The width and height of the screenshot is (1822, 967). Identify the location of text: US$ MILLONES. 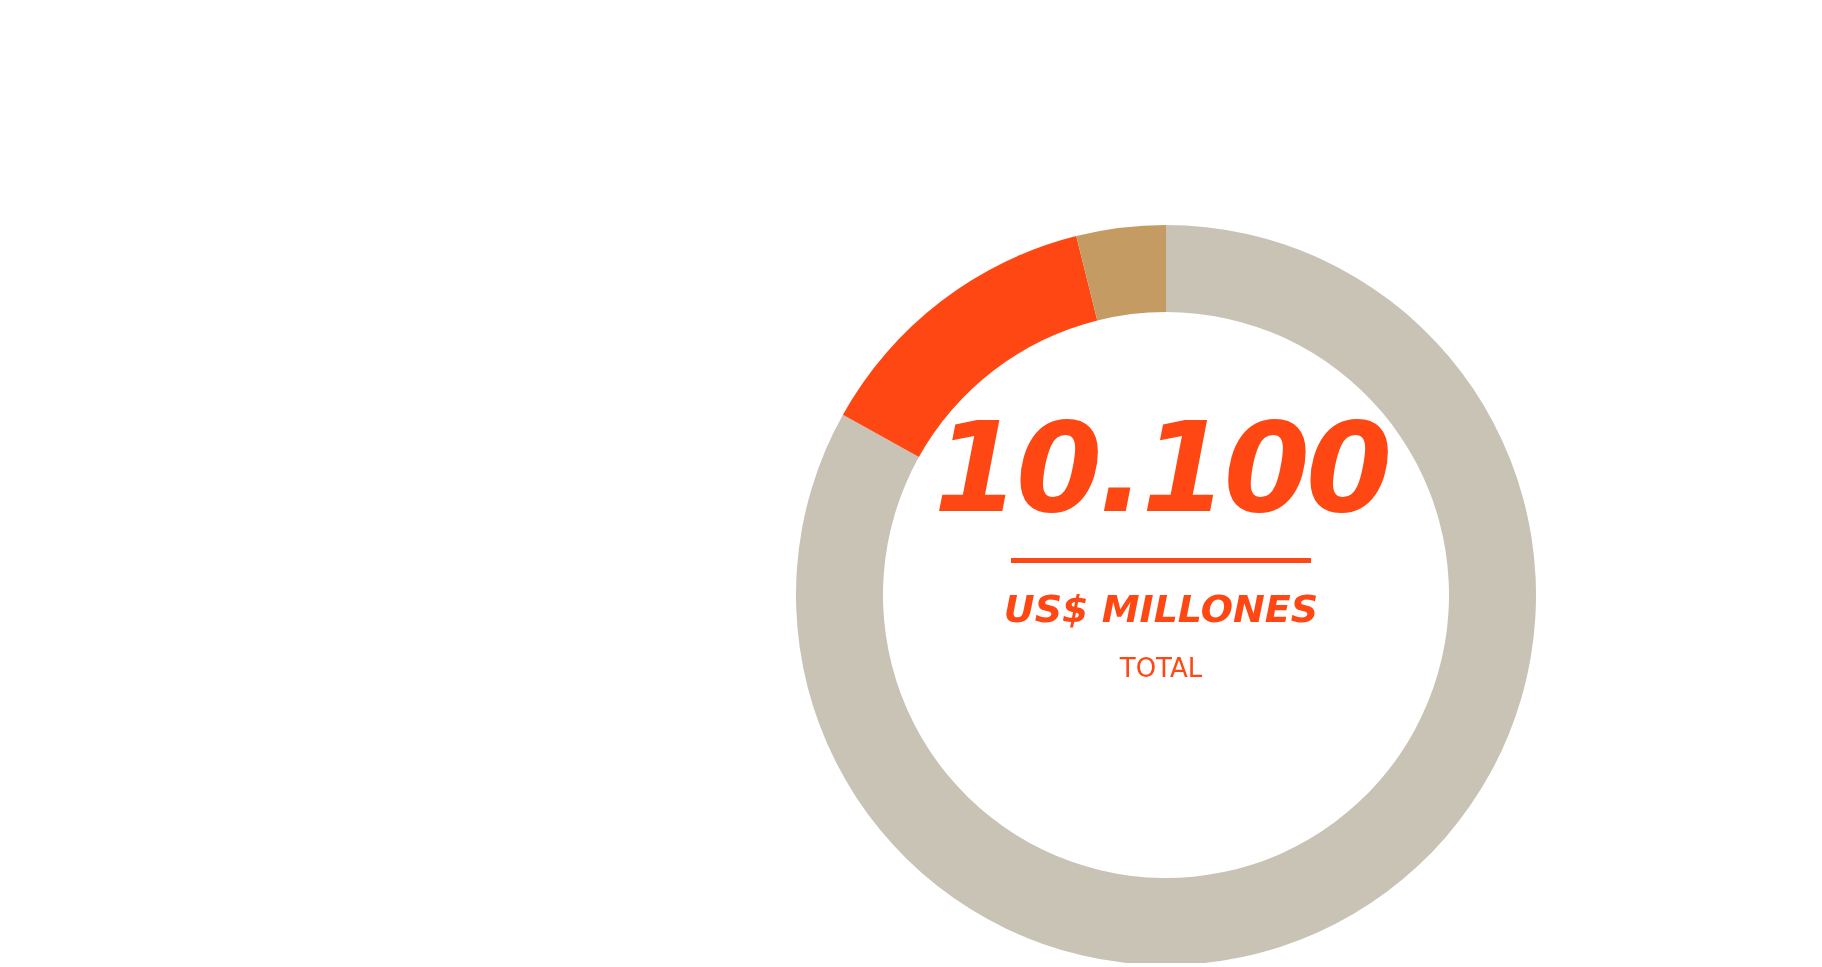
(1161, 609).